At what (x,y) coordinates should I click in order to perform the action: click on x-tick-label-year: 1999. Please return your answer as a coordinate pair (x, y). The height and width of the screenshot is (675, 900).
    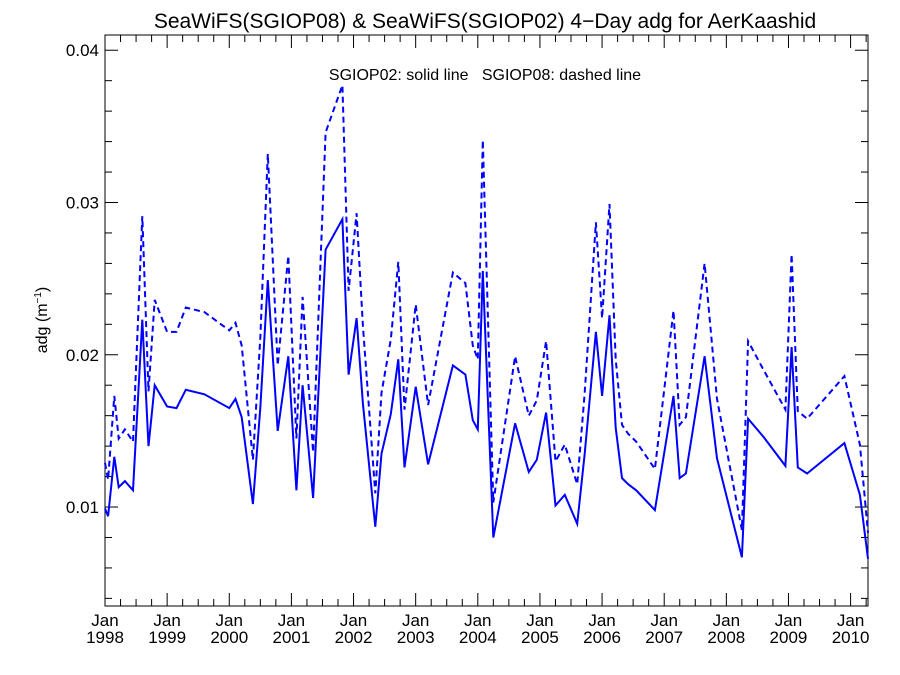
    Looking at the image, I should click on (167, 637).